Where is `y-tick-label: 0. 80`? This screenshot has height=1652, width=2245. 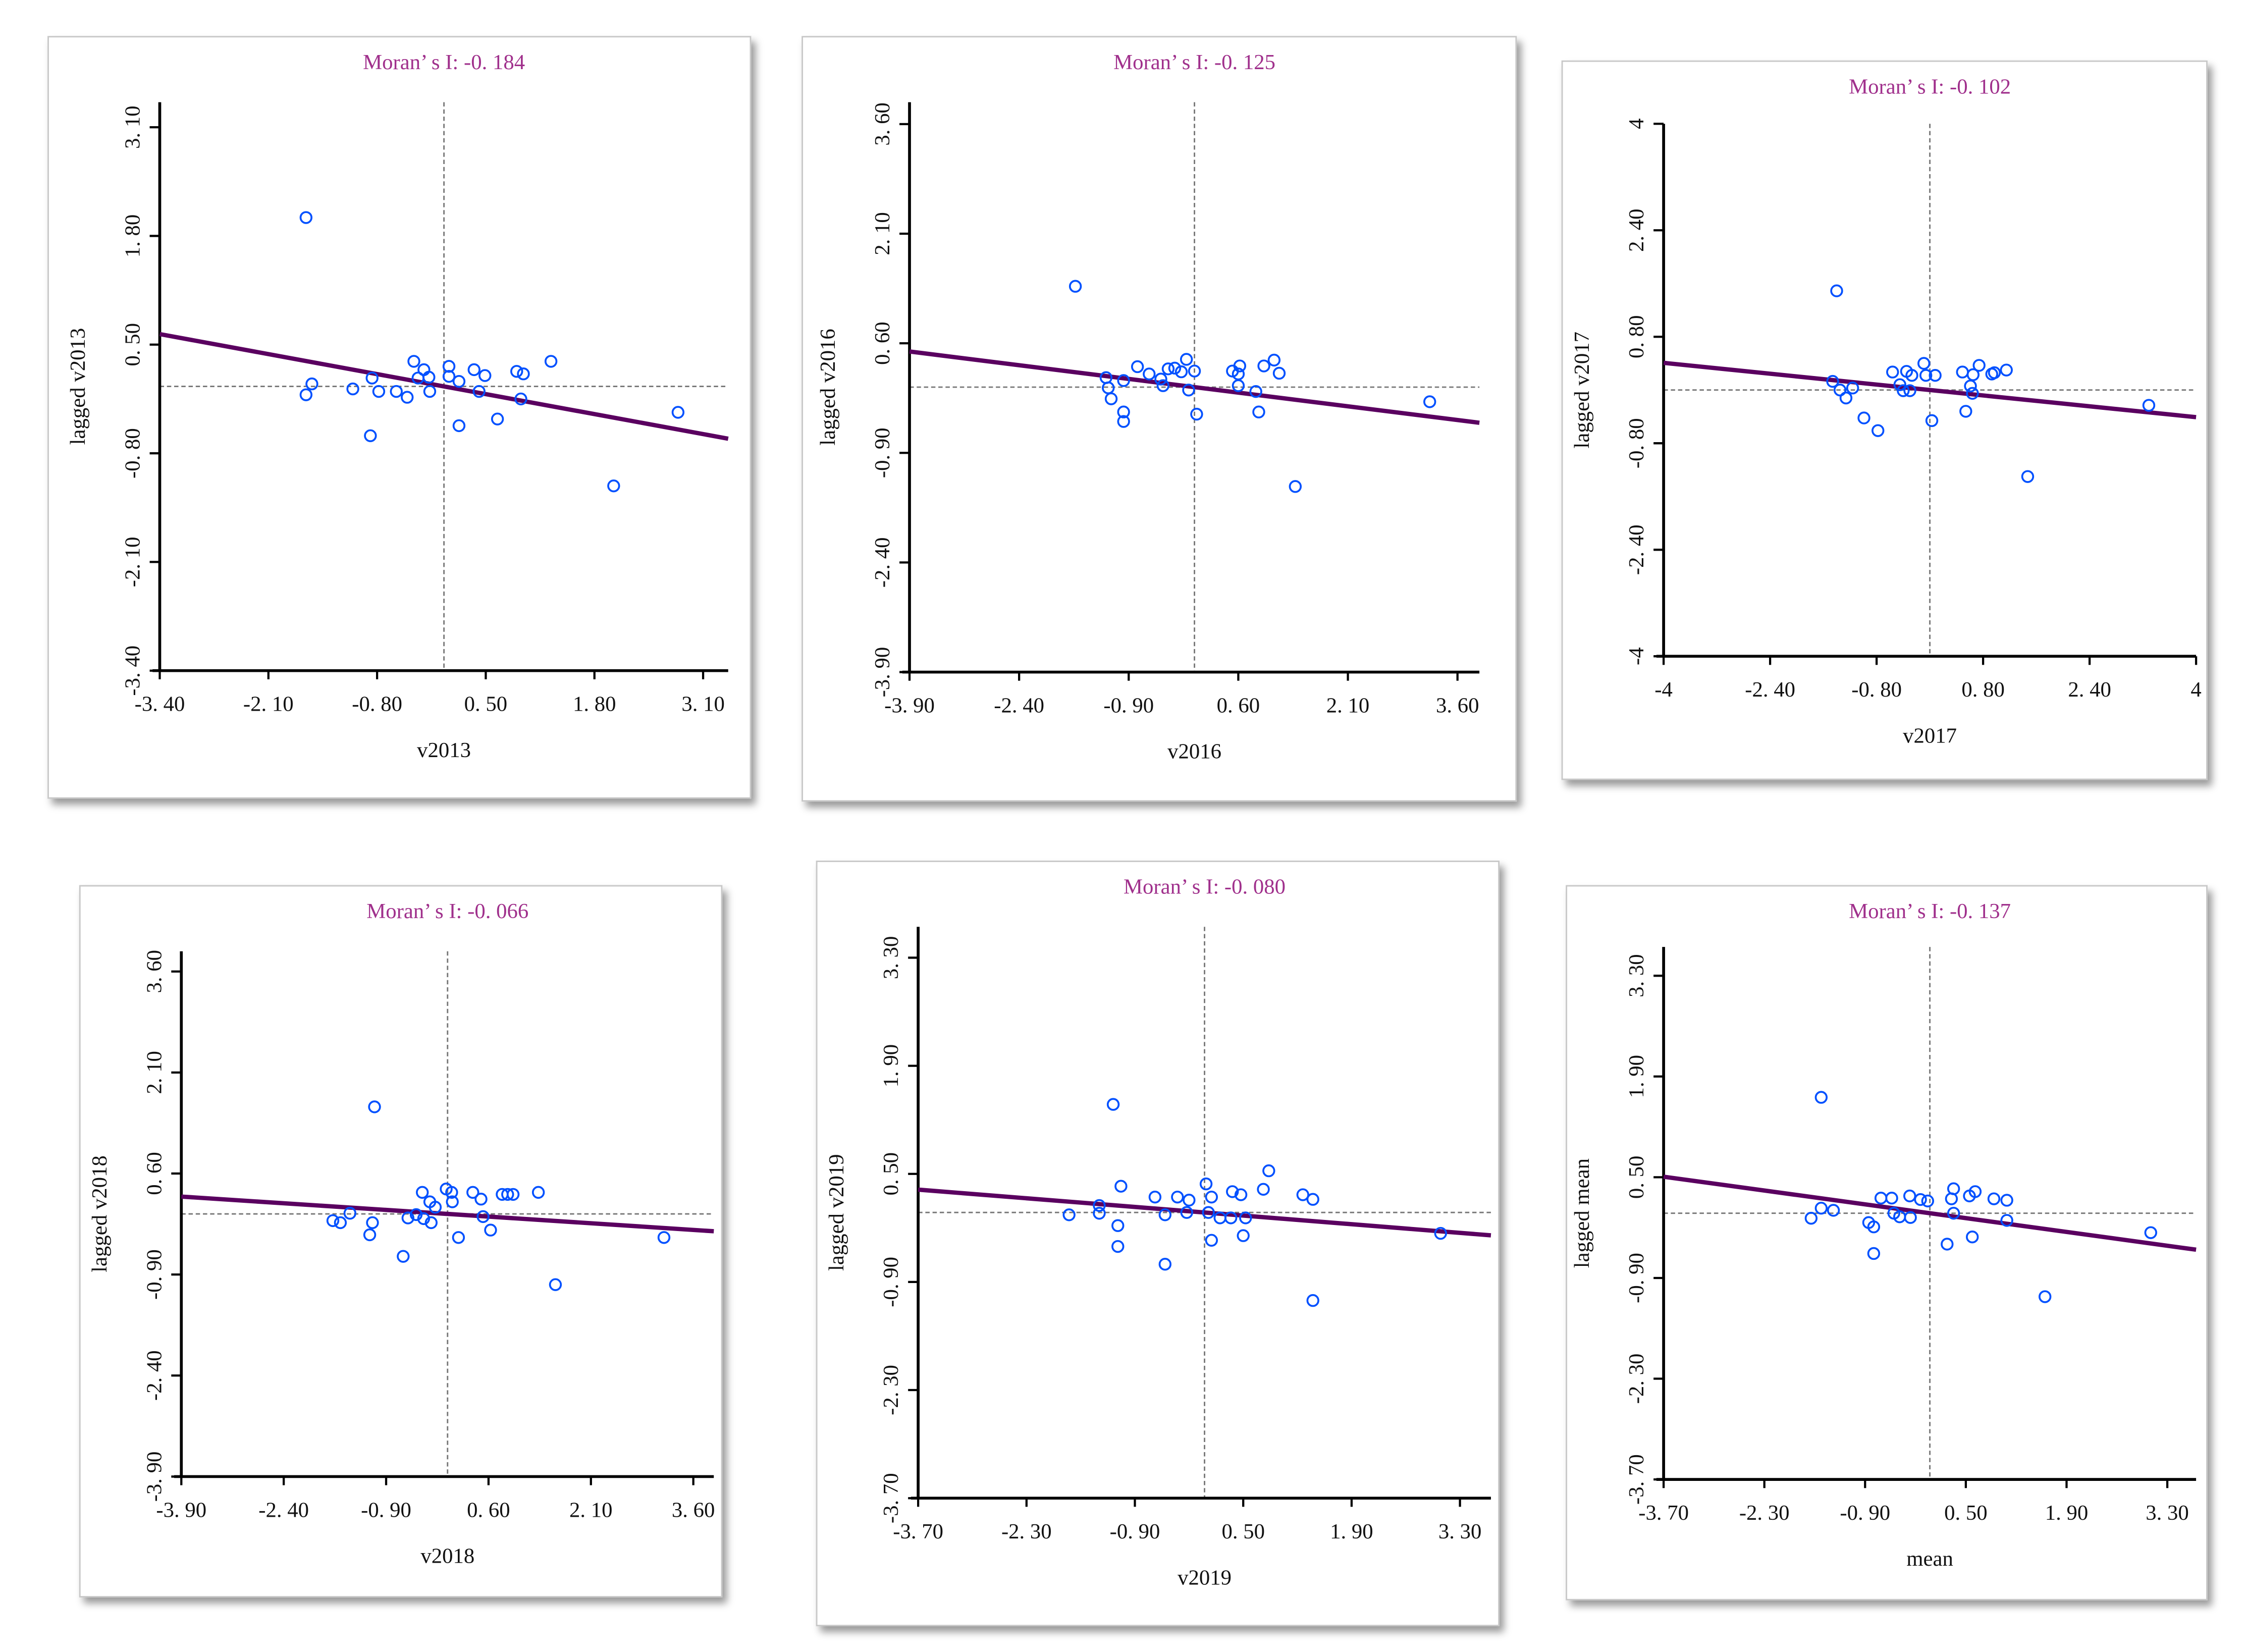
y-tick-label: 0. 80 is located at coordinates (1637, 337).